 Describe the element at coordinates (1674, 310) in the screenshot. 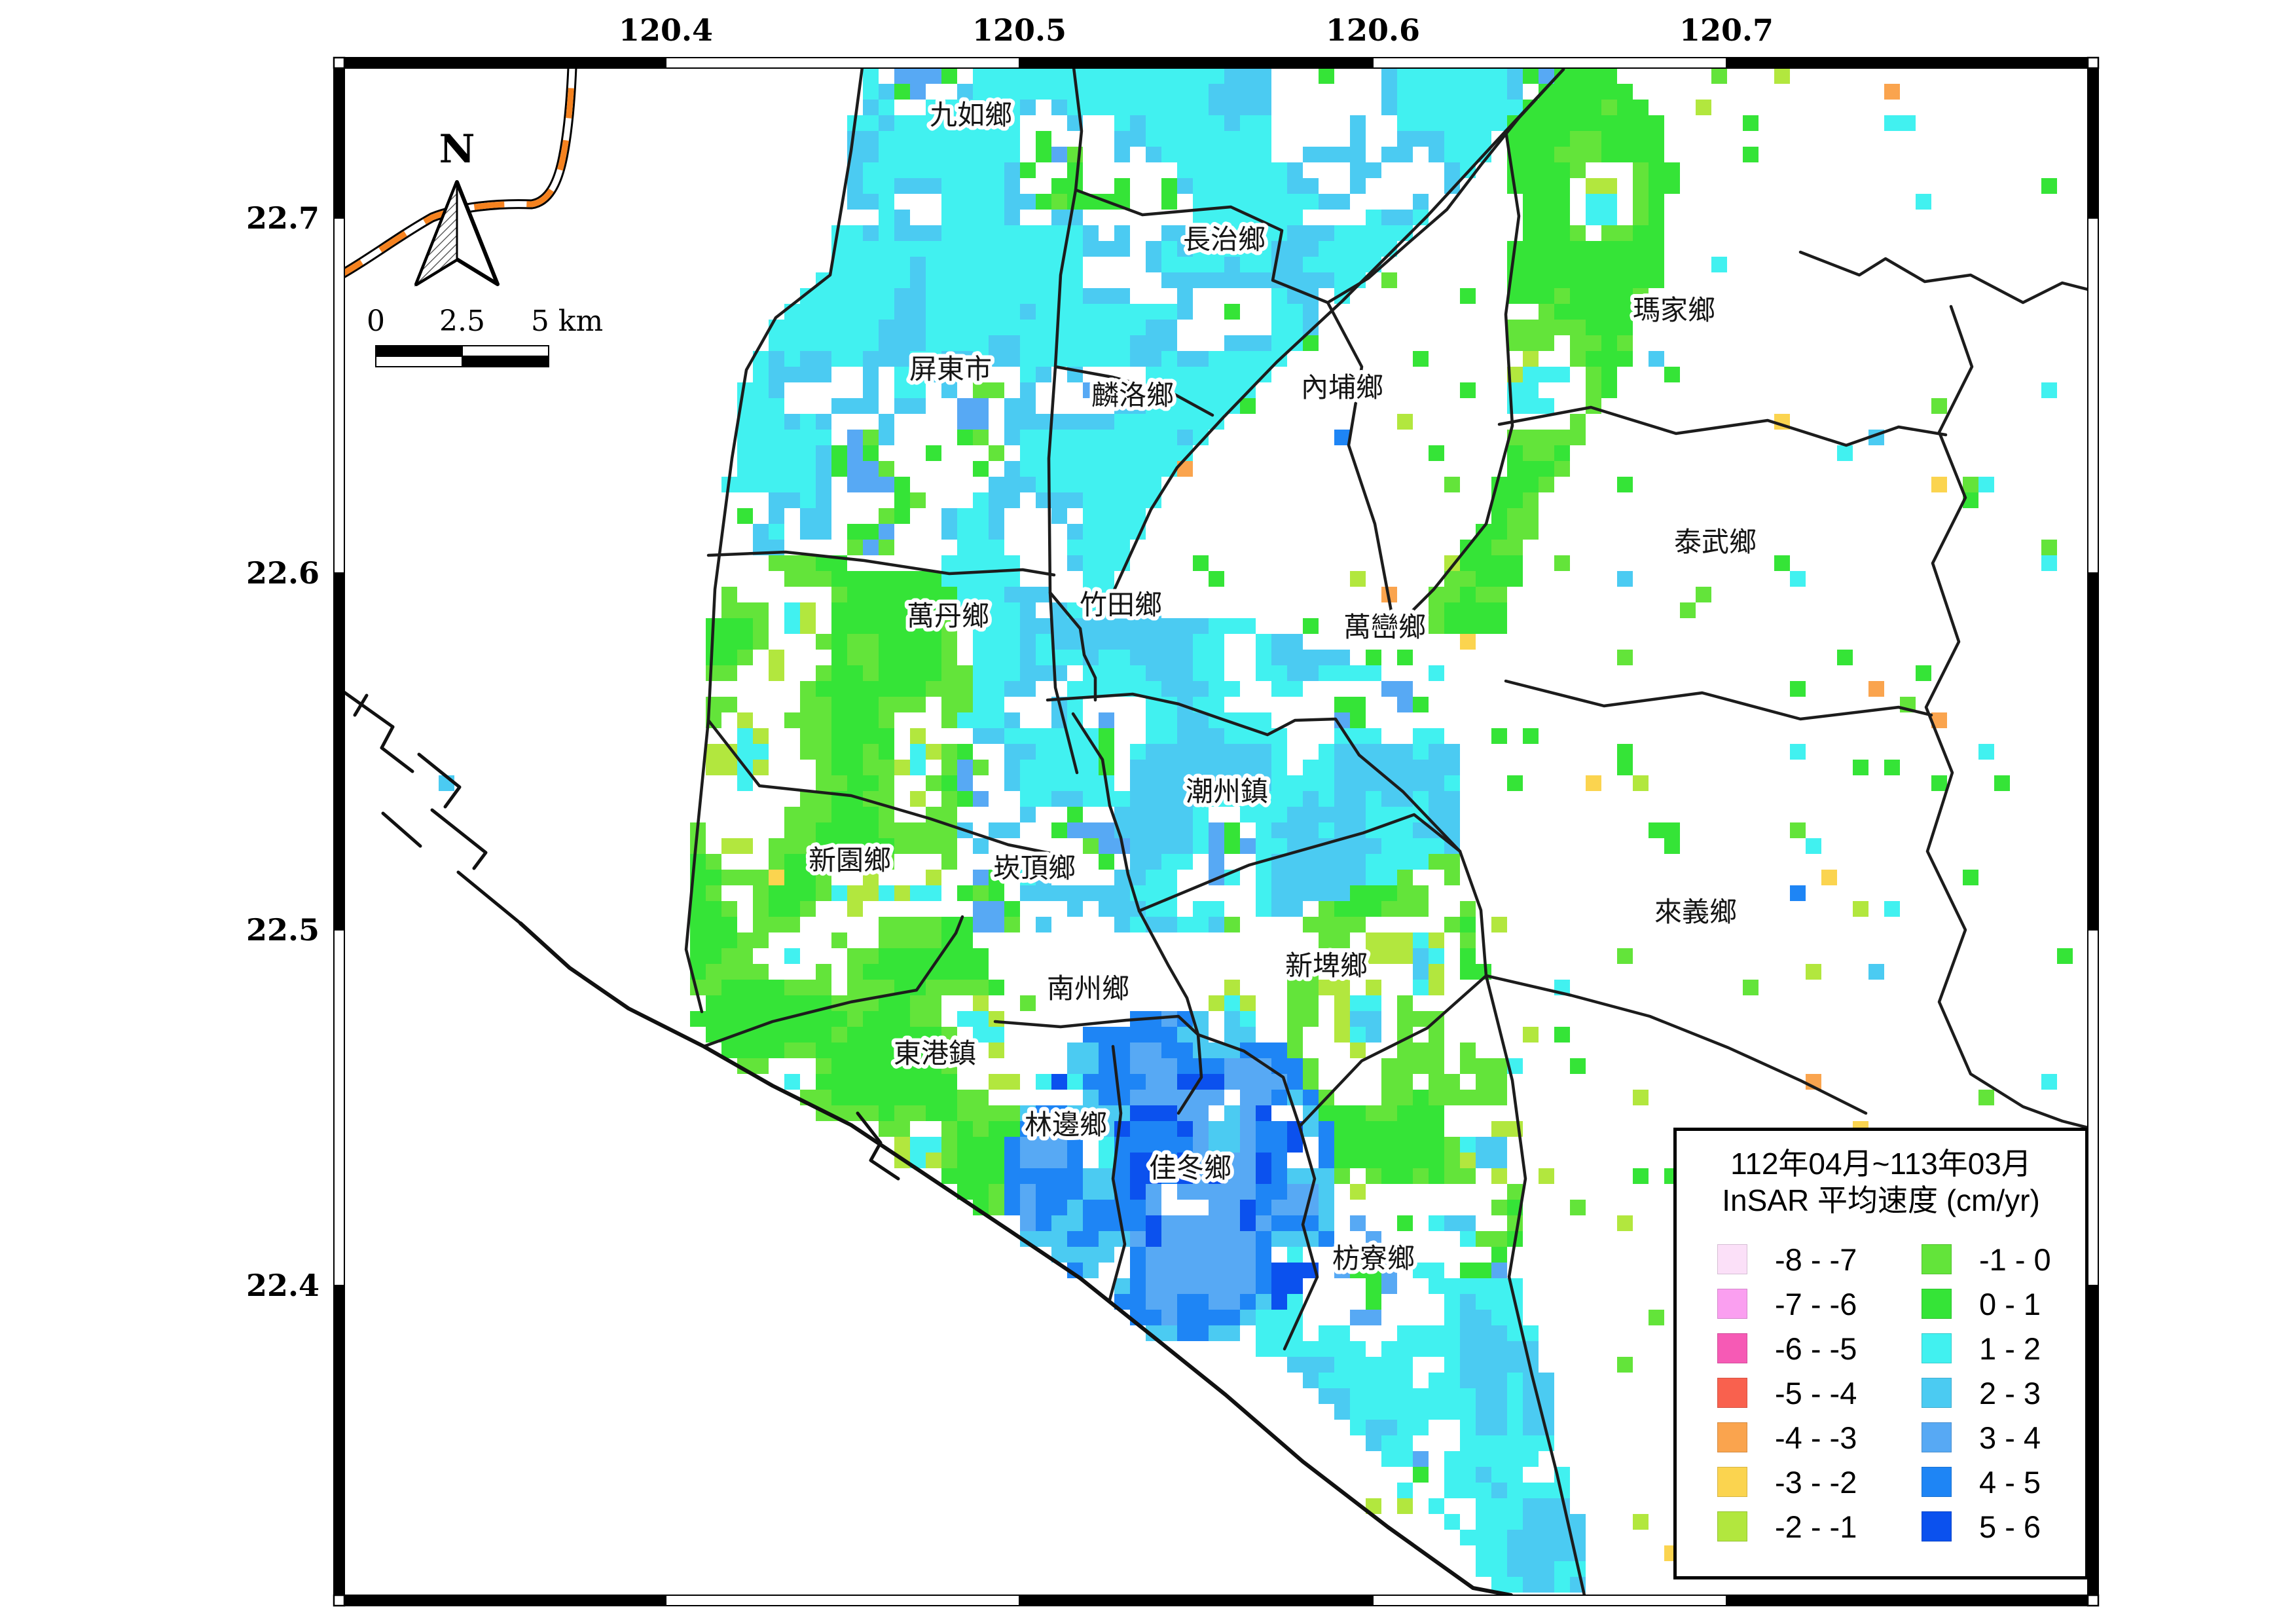

I see `township-label: 瑪家鄉` at that location.